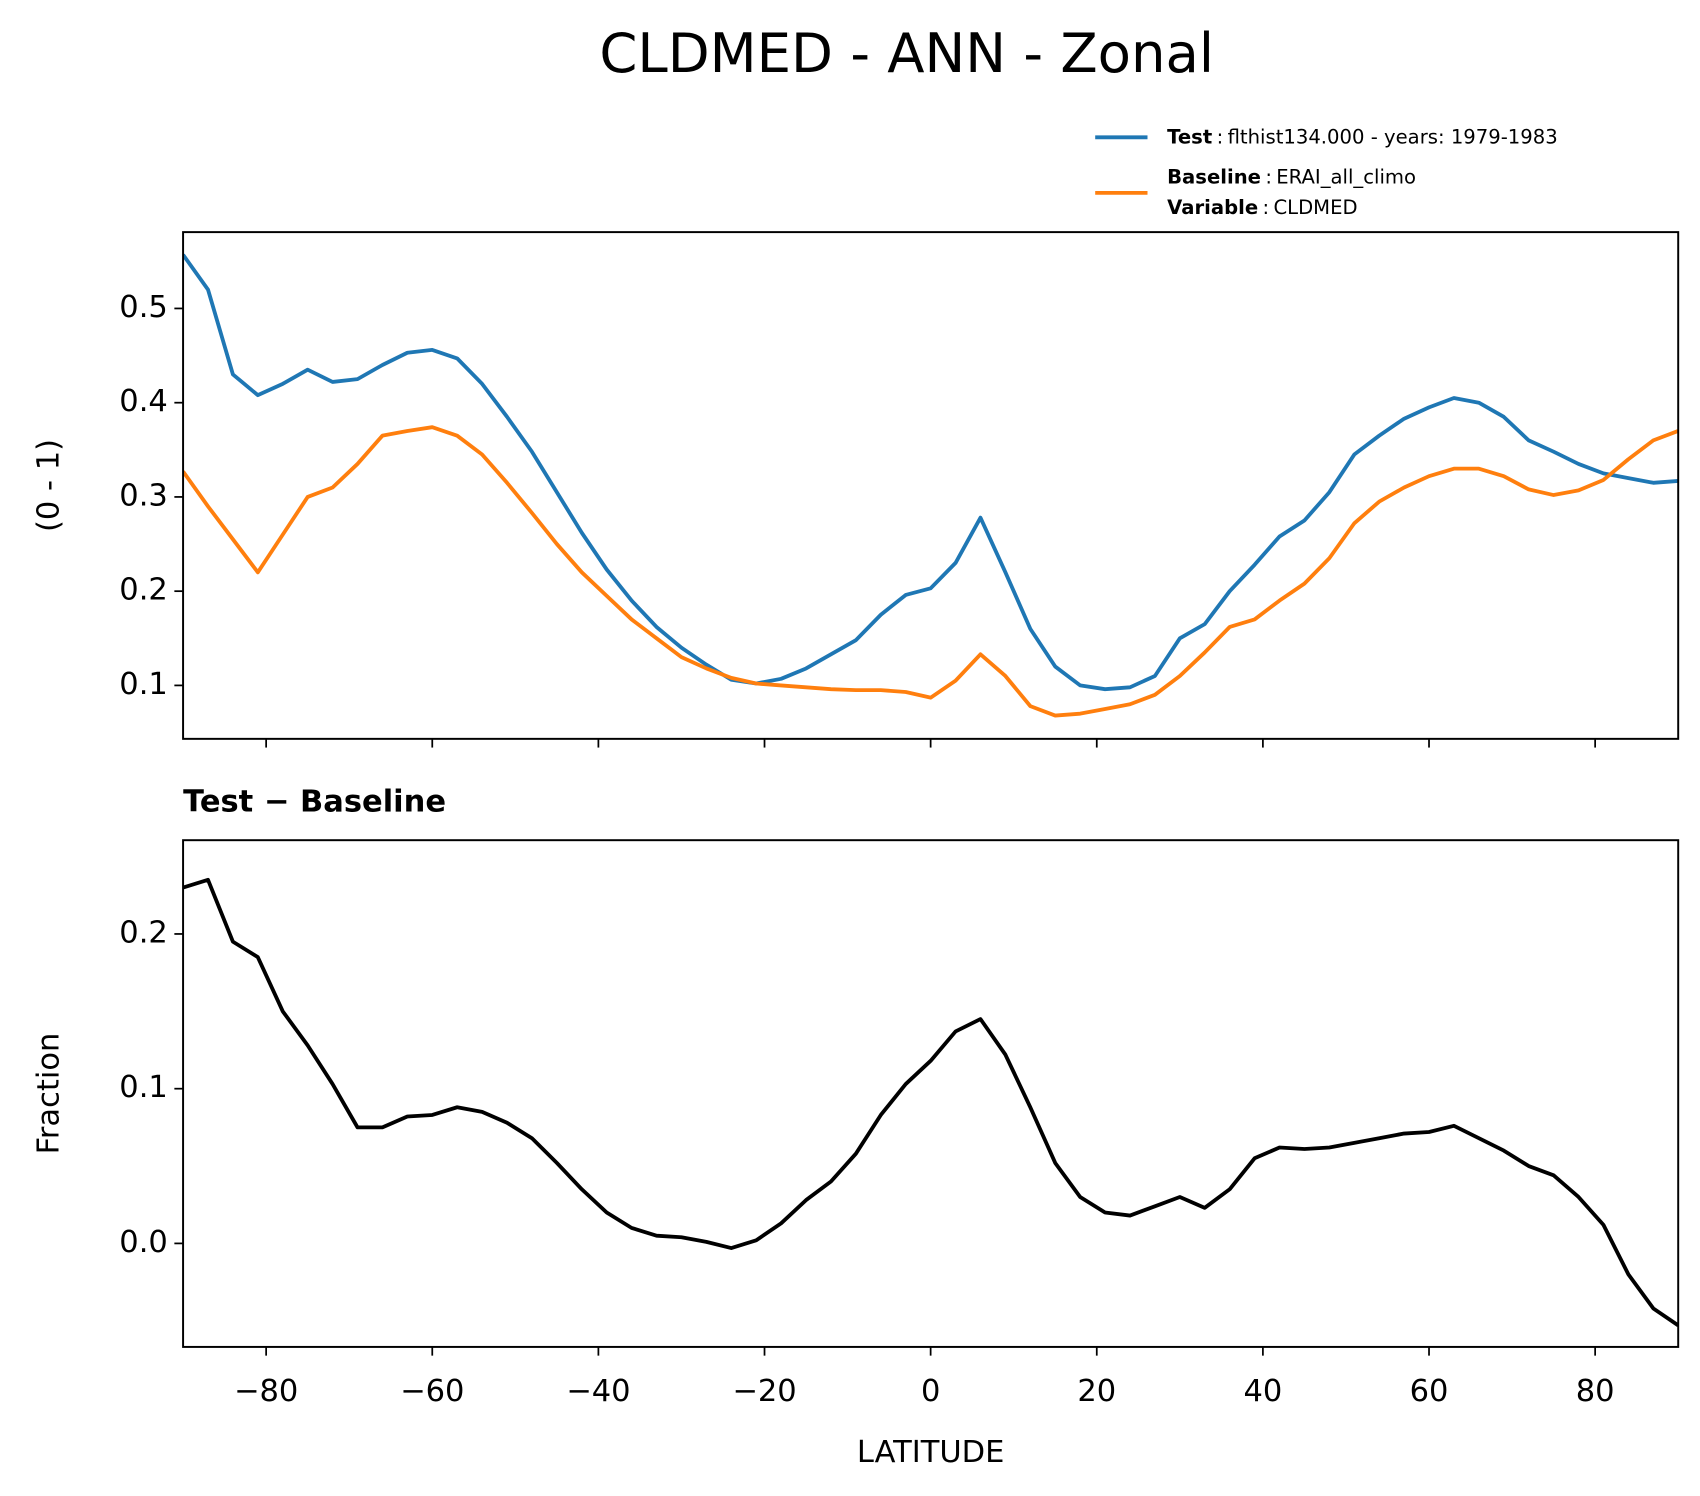  What do you see at coordinates (1189, 136) in the screenshot?
I see `legend-key: Test` at bounding box center [1189, 136].